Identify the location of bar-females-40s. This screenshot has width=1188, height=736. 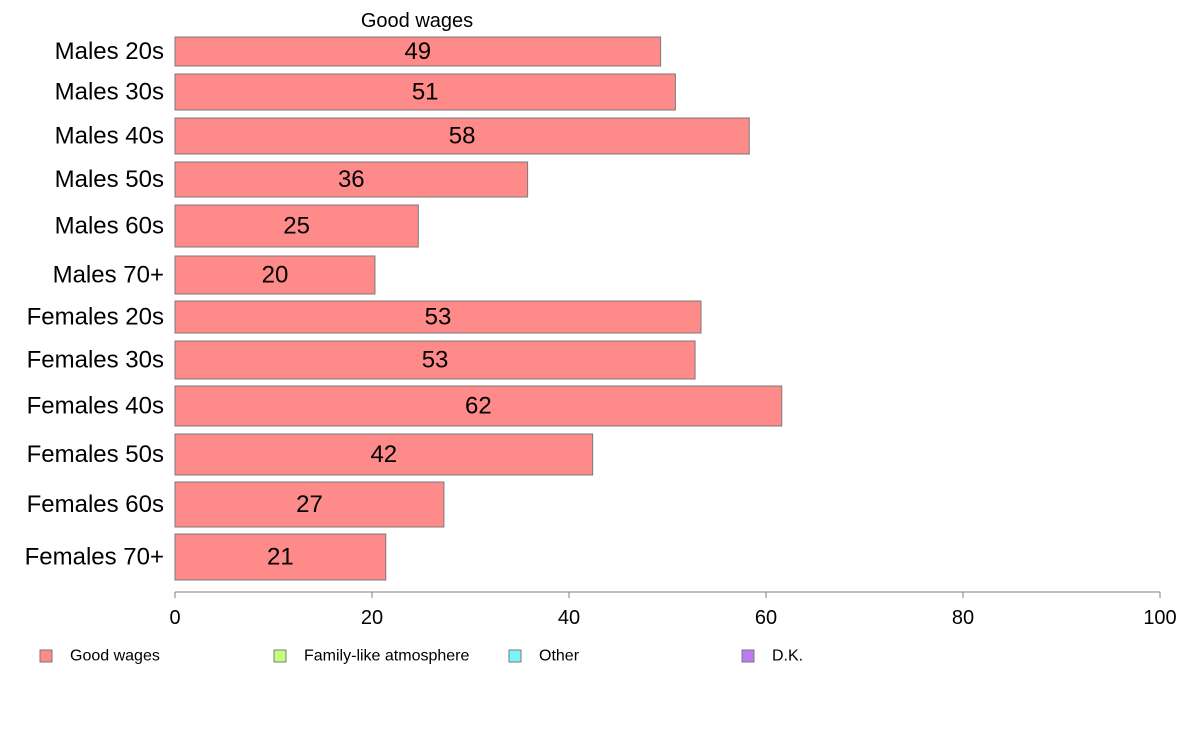
(478, 406).